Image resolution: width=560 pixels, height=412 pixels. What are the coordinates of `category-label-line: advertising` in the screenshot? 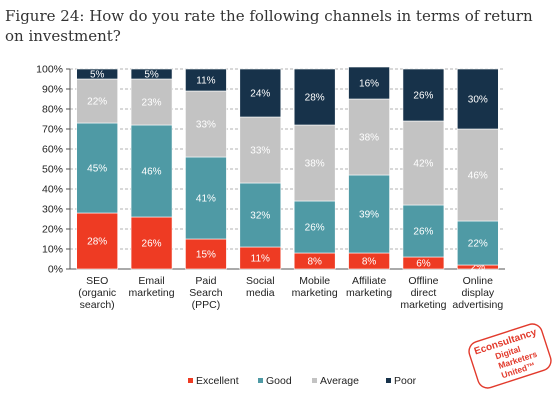 It's located at (477, 305).